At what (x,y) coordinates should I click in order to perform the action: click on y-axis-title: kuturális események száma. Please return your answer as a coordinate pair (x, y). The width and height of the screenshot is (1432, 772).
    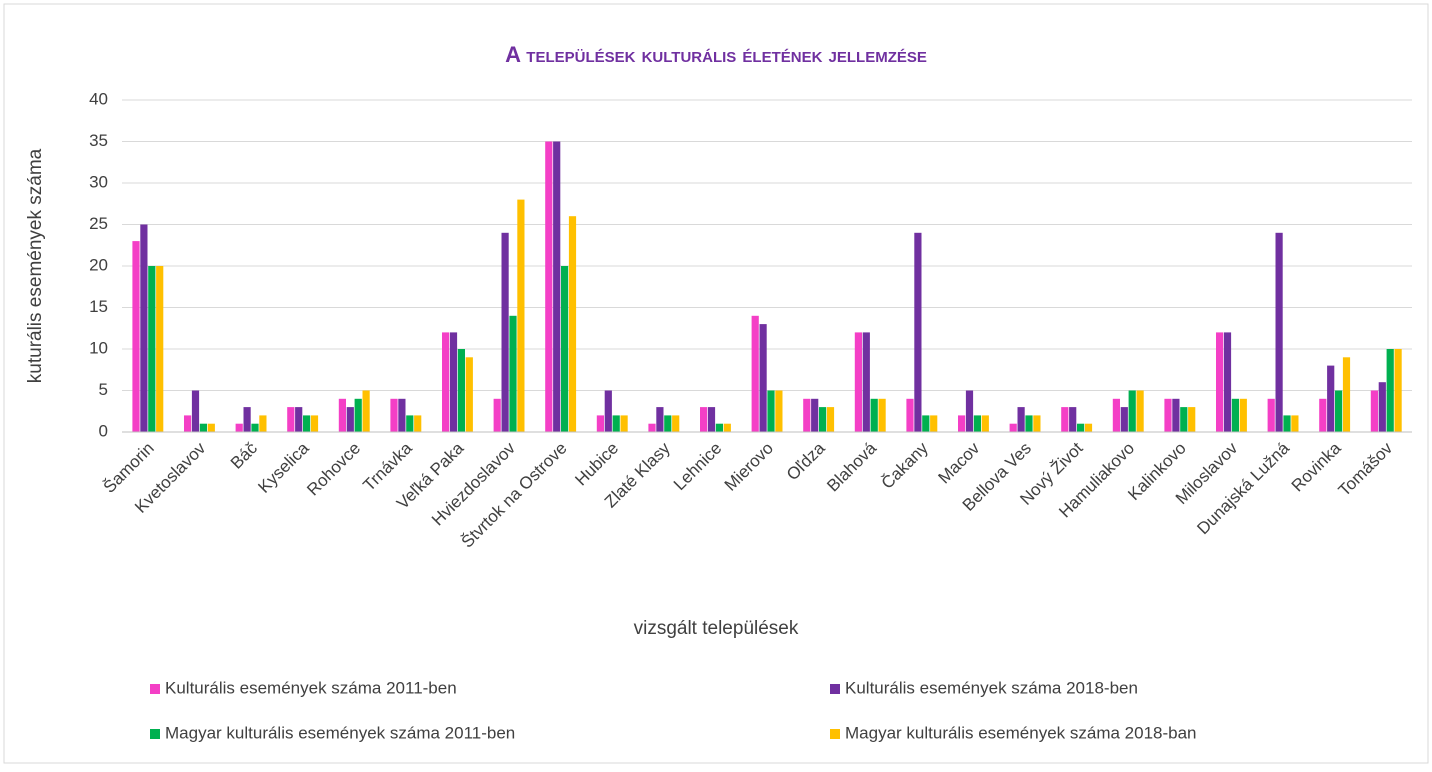
    Looking at the image, I should click on (35, 265).